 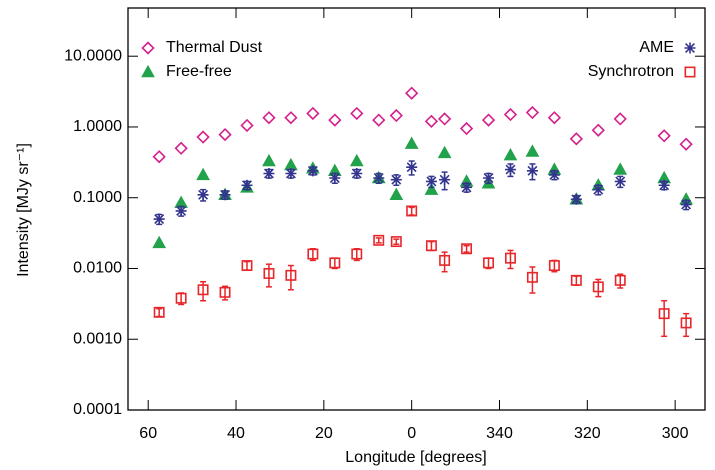 I want to click on legend-label: Synchrotron, so click(x=631, y=71).